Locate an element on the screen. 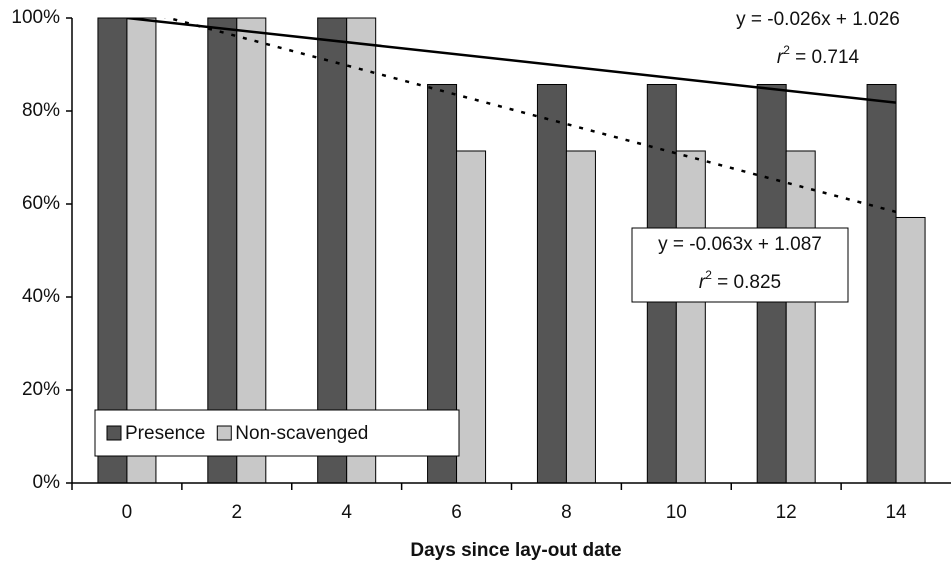  x-tick-label: 6 is located at coordinates (456, 512).